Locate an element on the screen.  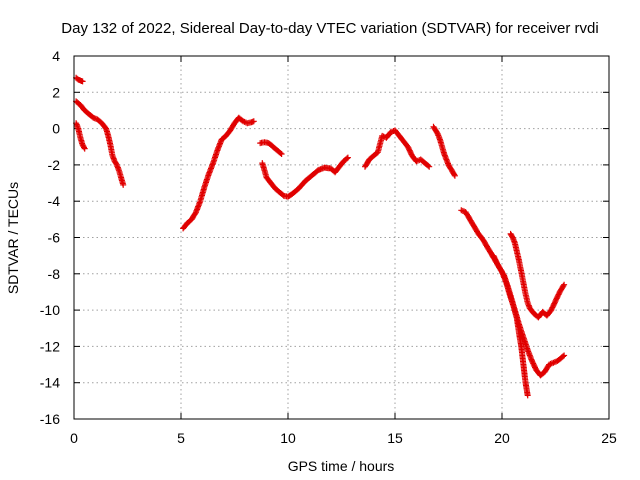
x-tick-label: 5 is located at coordinates (181, 438).